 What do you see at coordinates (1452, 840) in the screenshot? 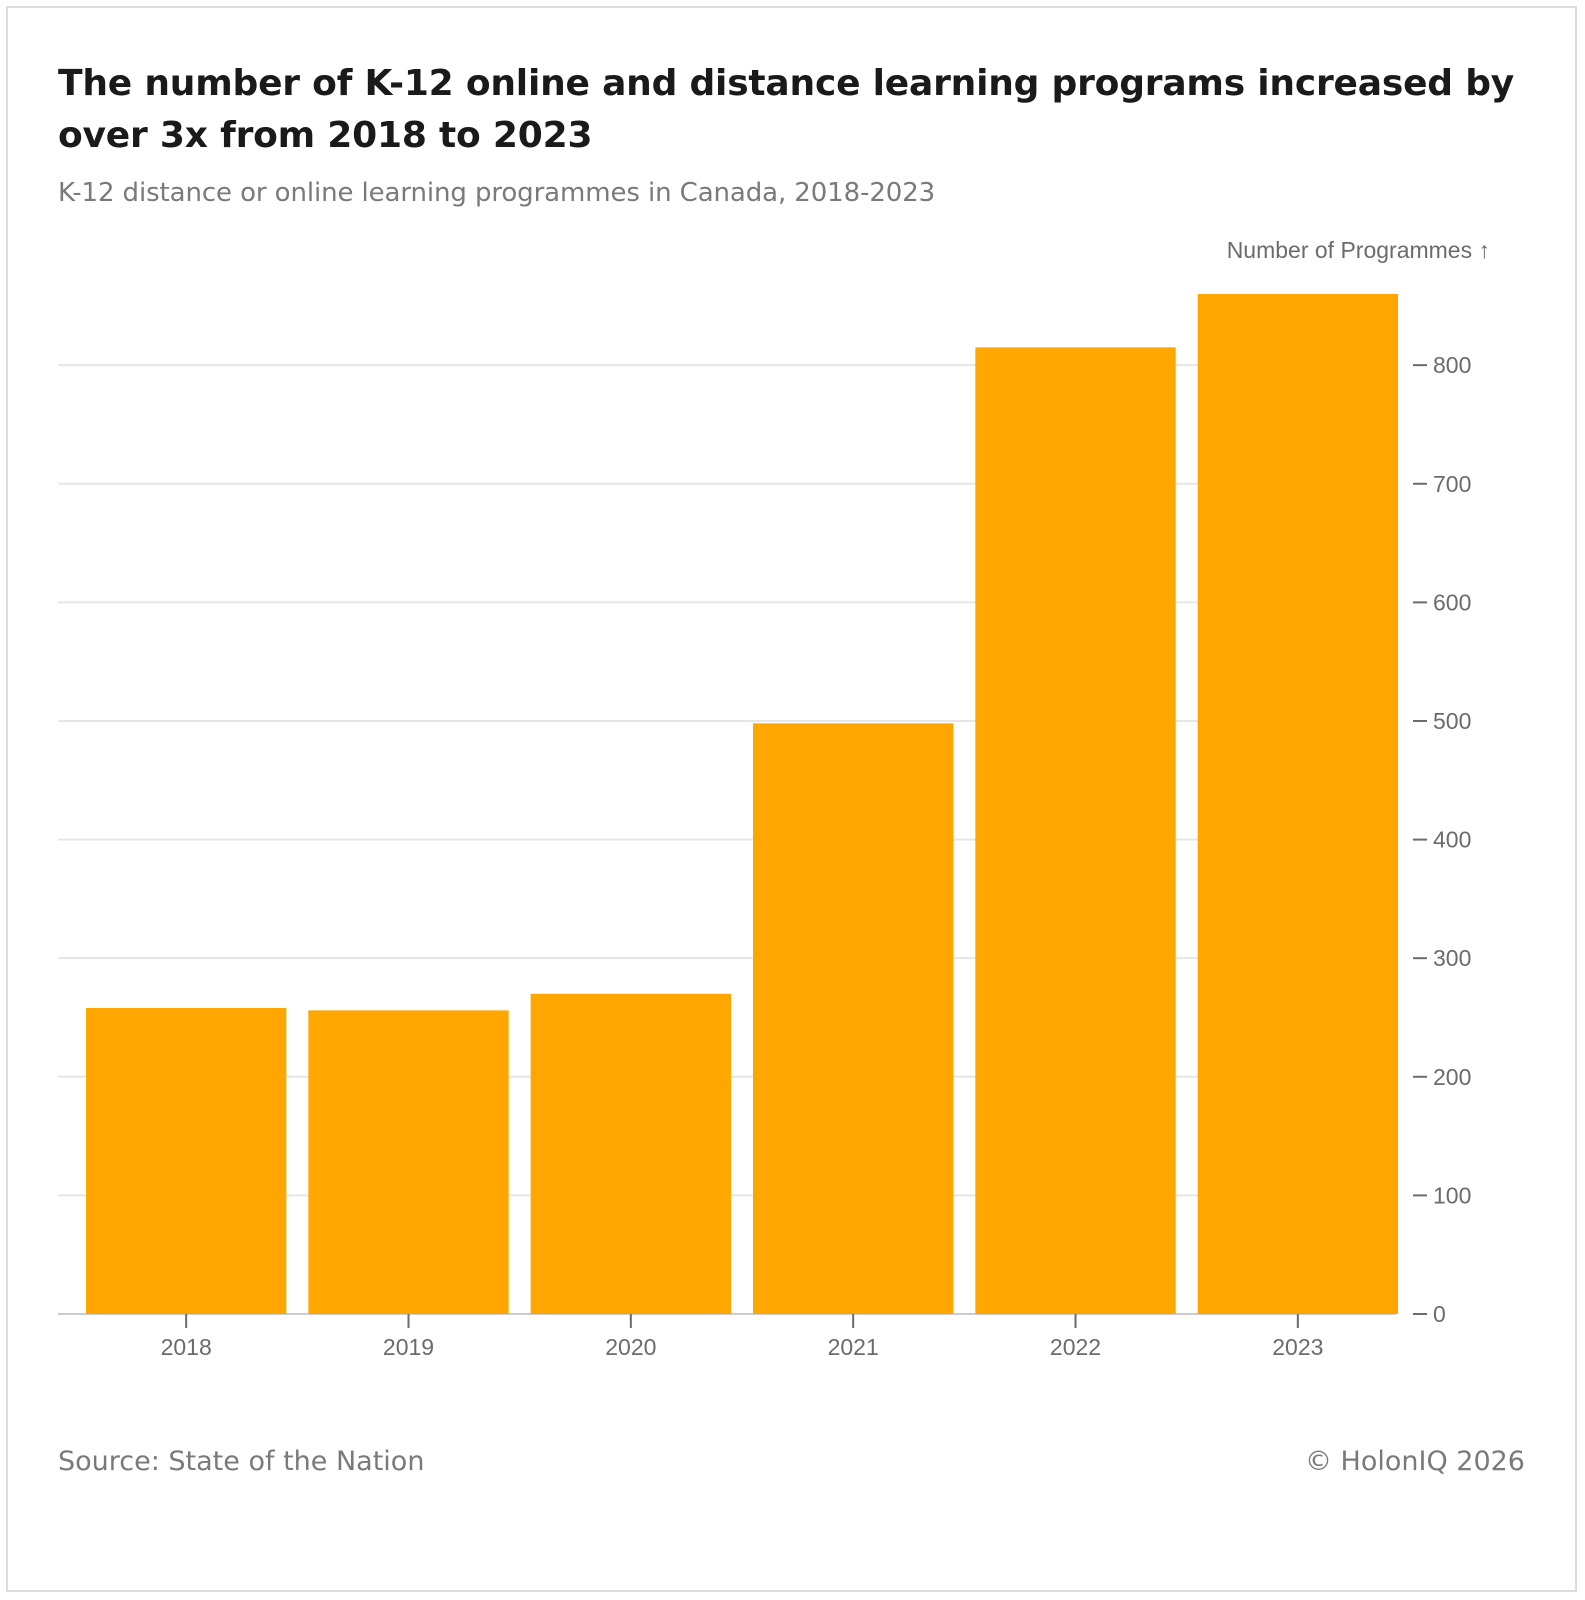
I see `y-tick-label-400: 400` at bounding box center [1452, 840].